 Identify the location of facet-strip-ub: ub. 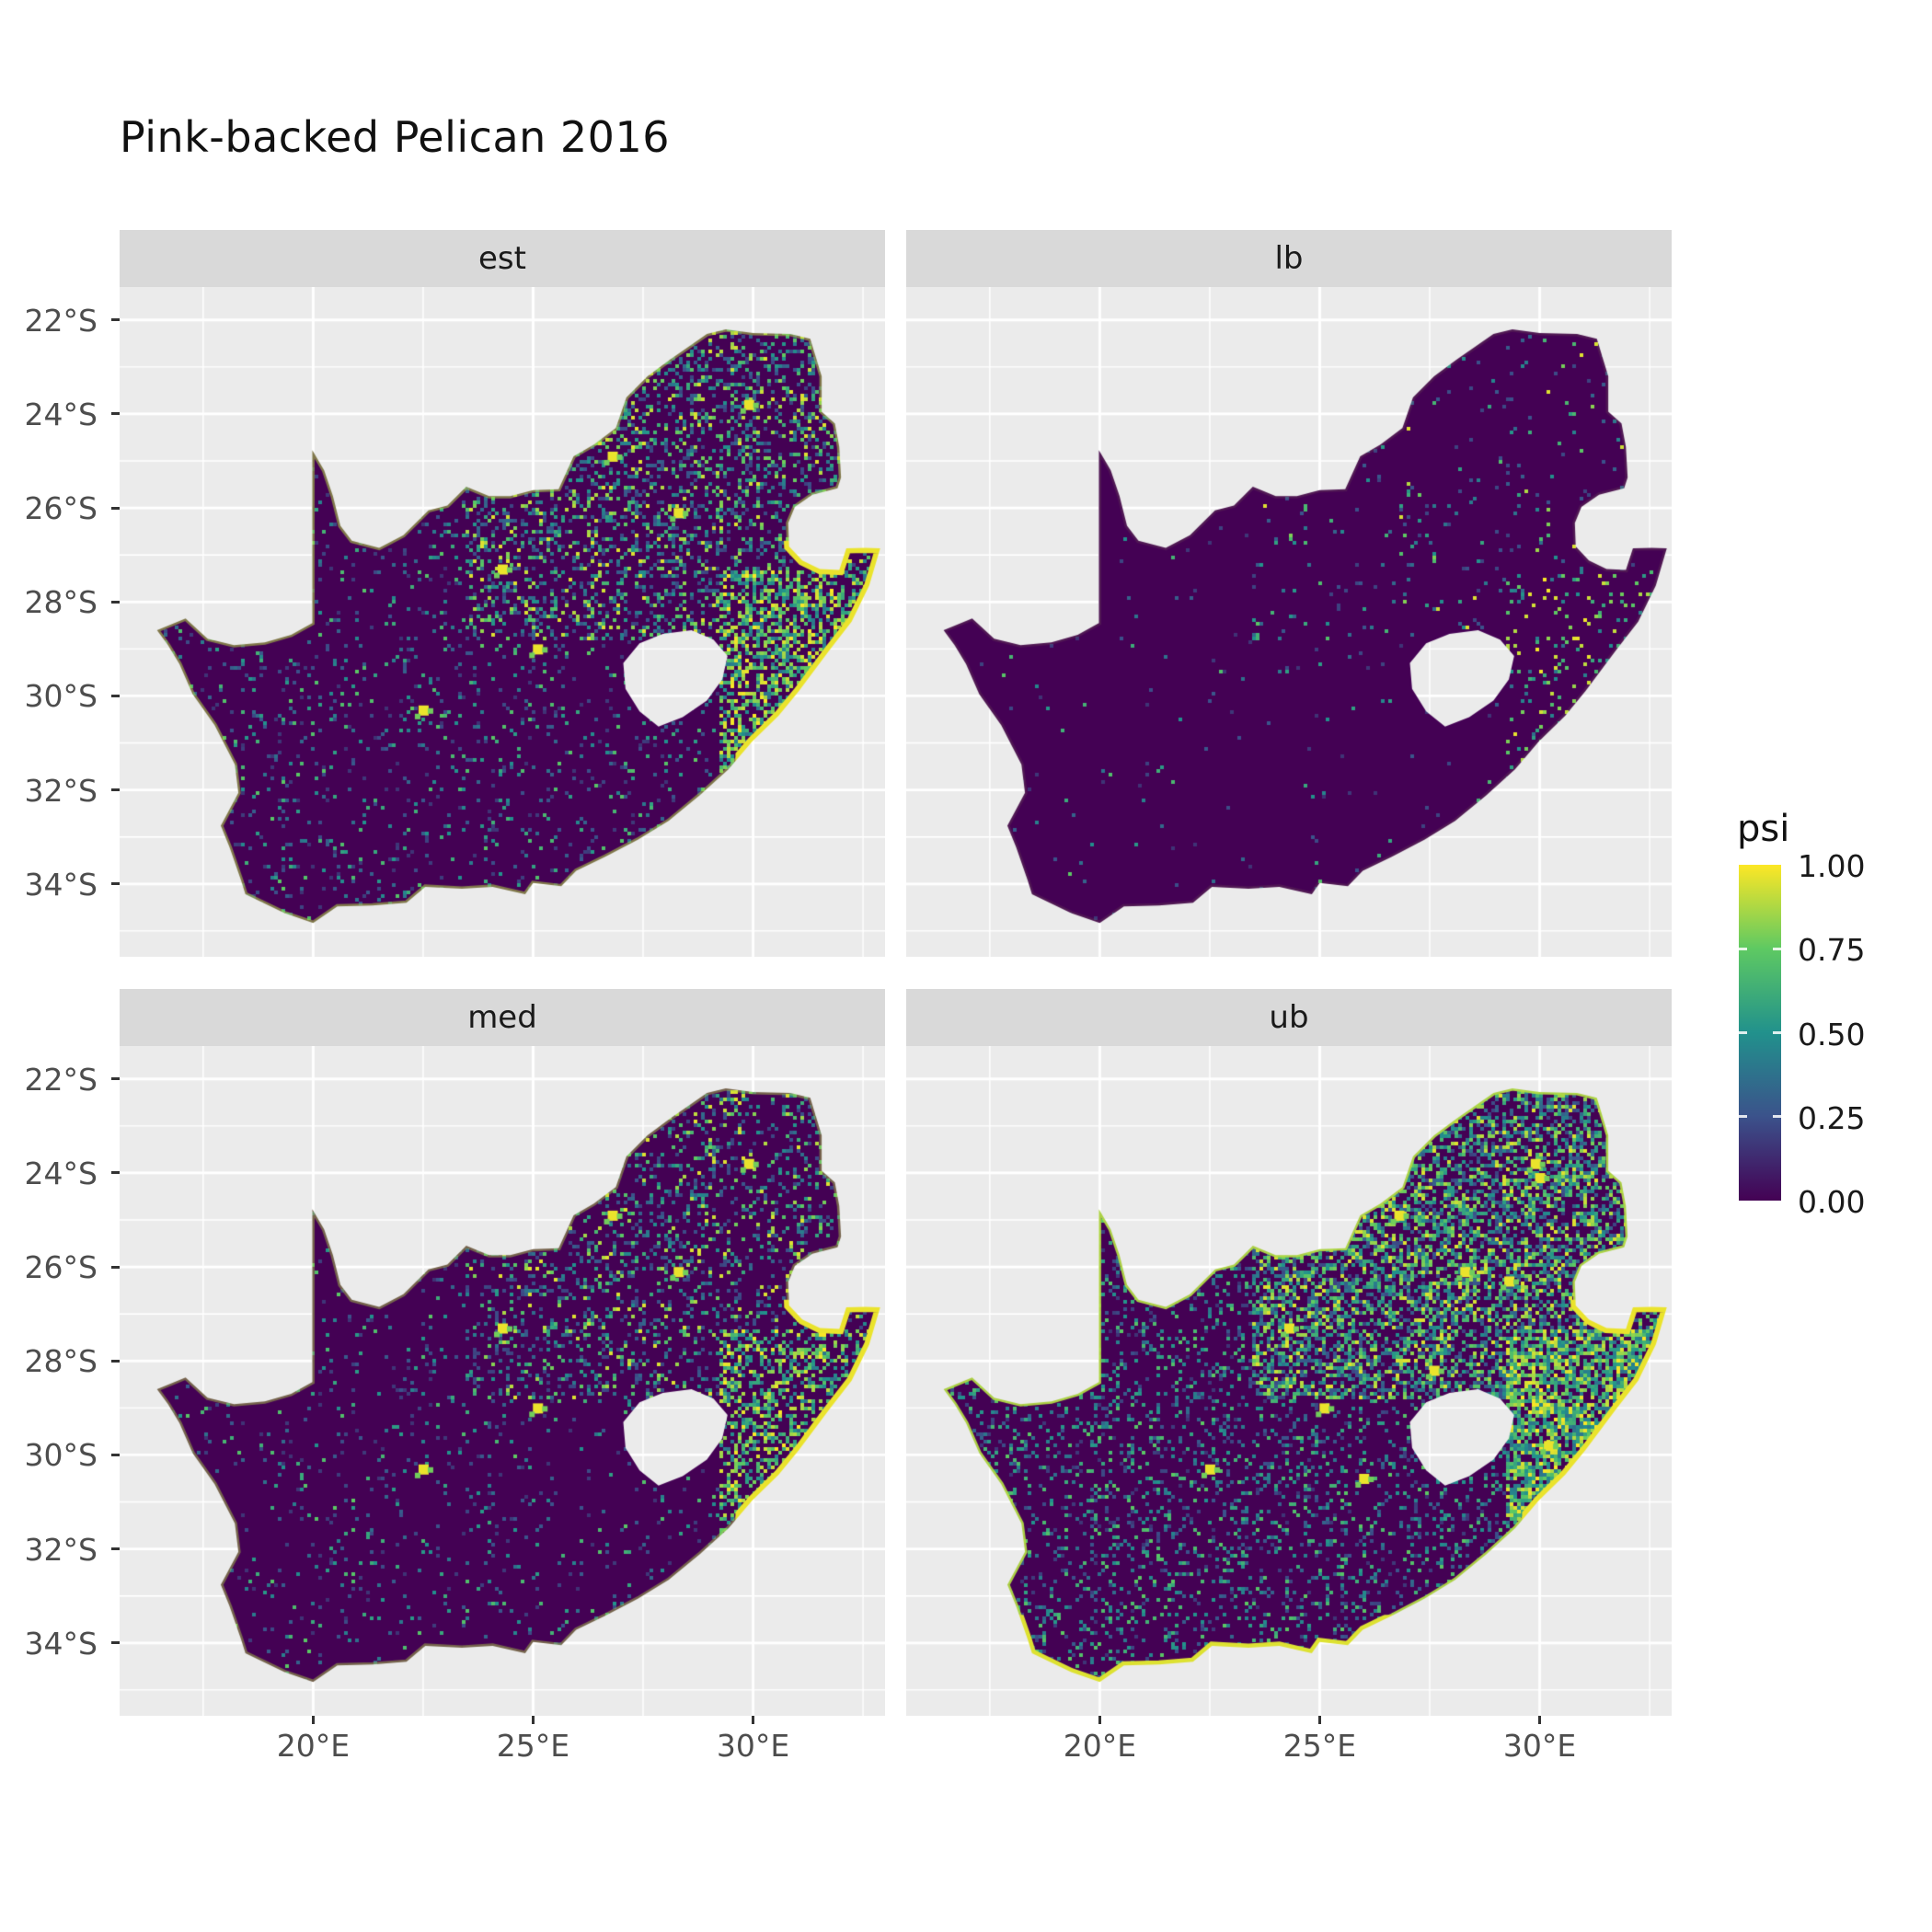
(1289, 1018).